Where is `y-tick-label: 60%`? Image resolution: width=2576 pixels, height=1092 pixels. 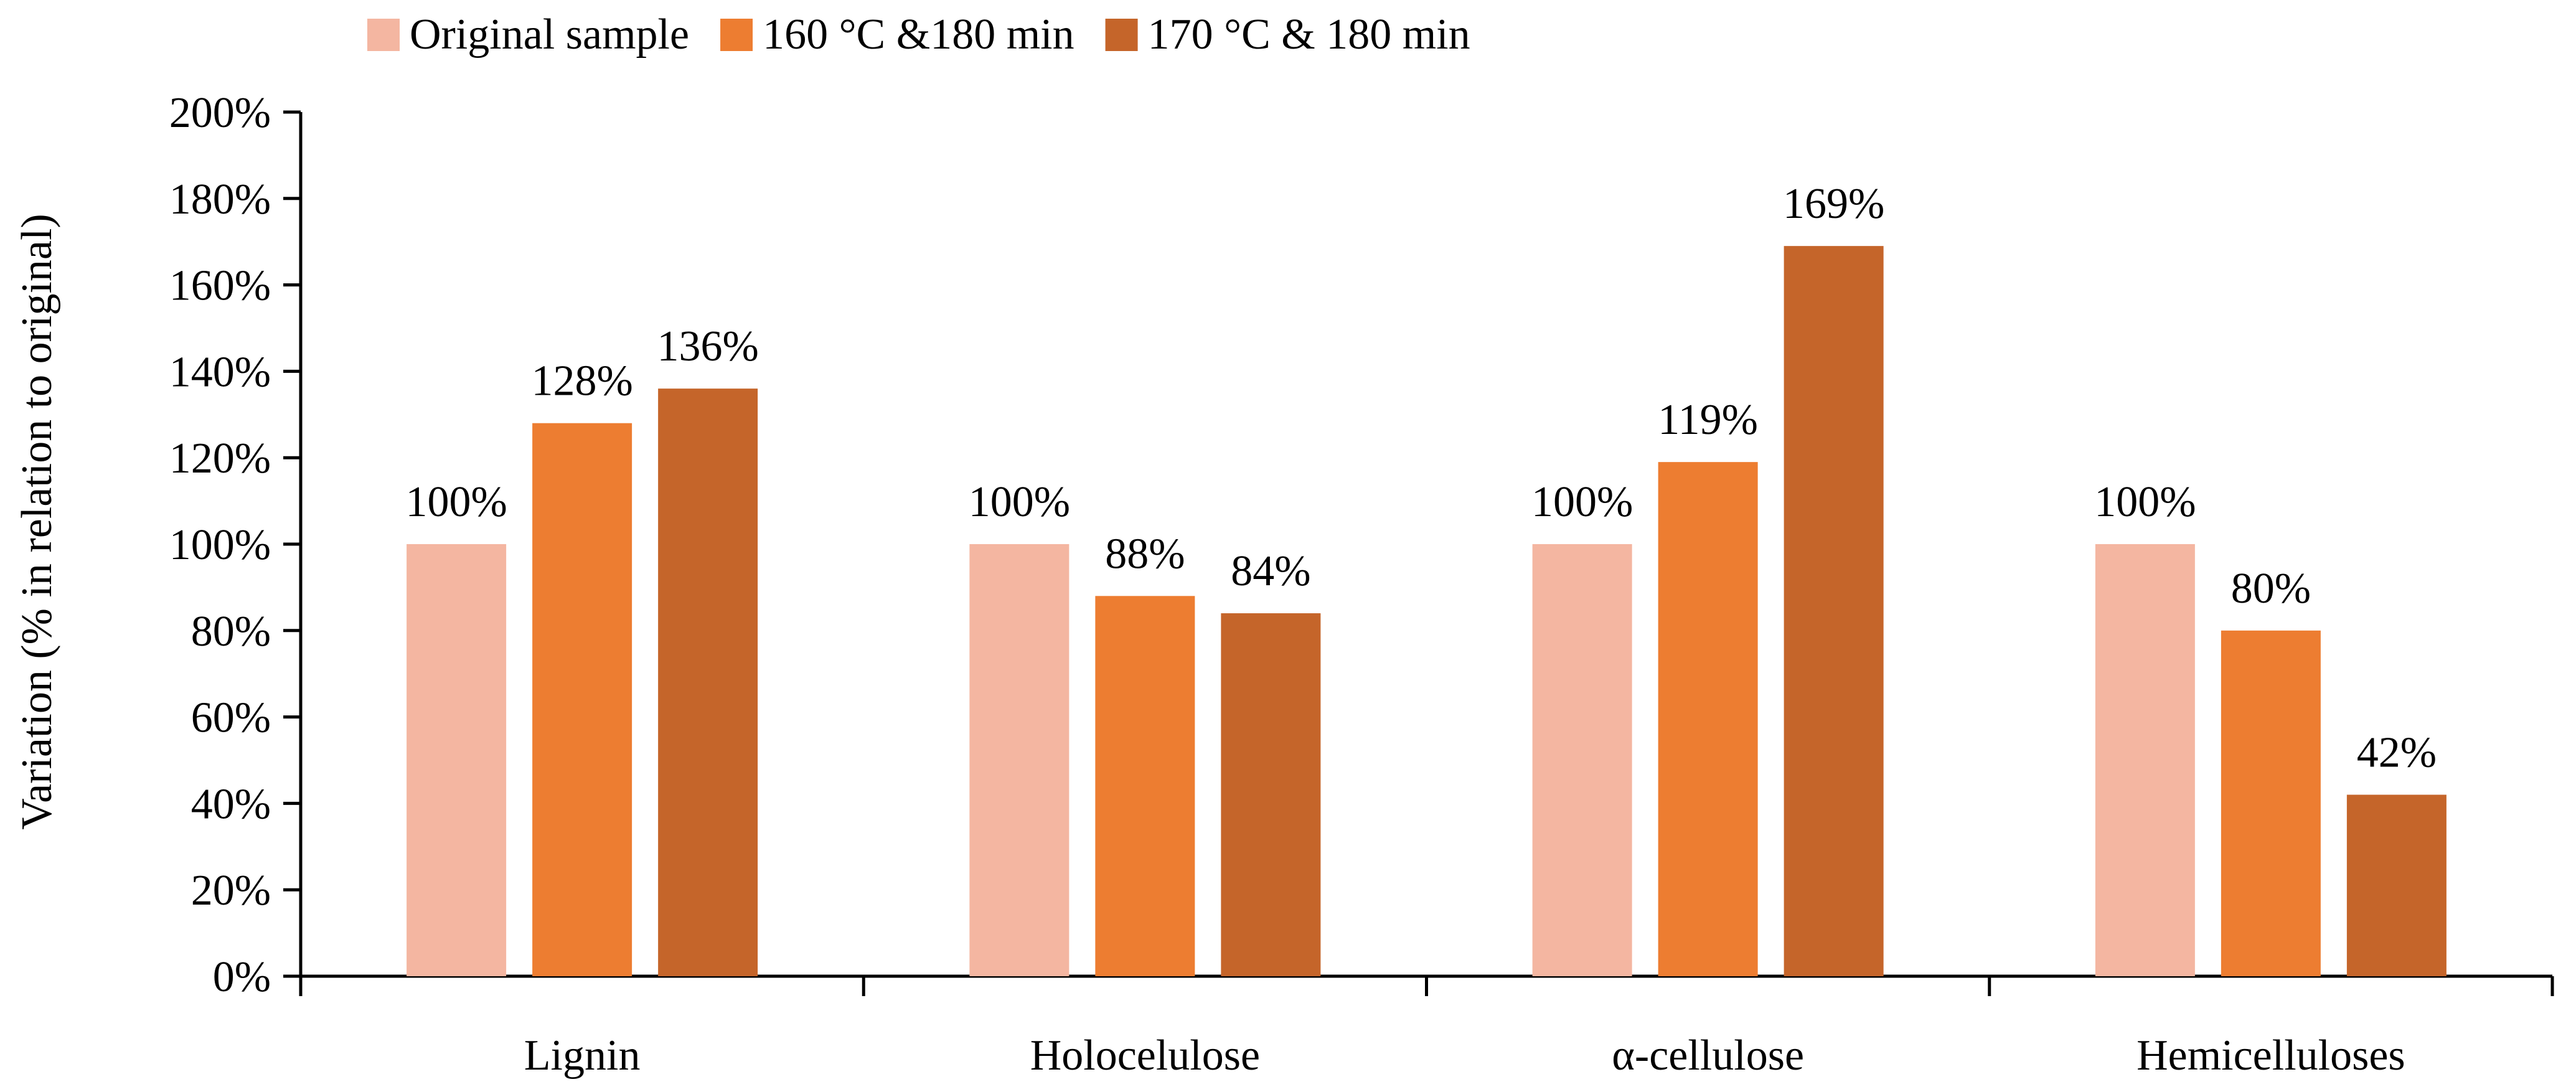 y-tick-label: 60% is located at coordinates (231, 718).